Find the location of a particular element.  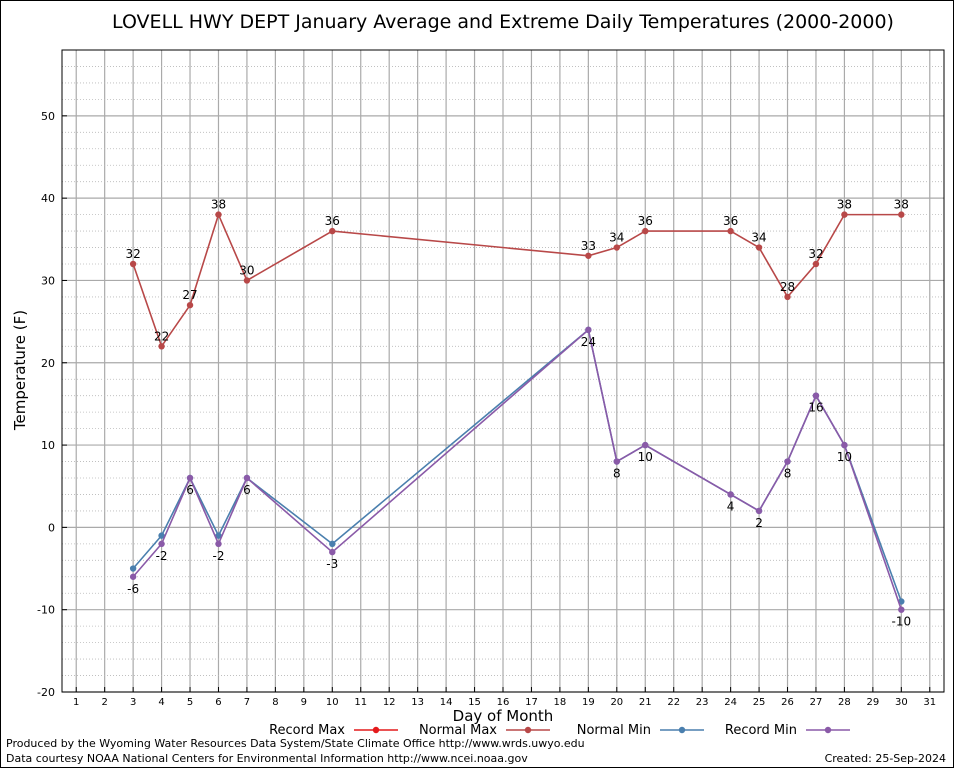

normal-max-data-label: 28 is located at coordinates (787, 287).